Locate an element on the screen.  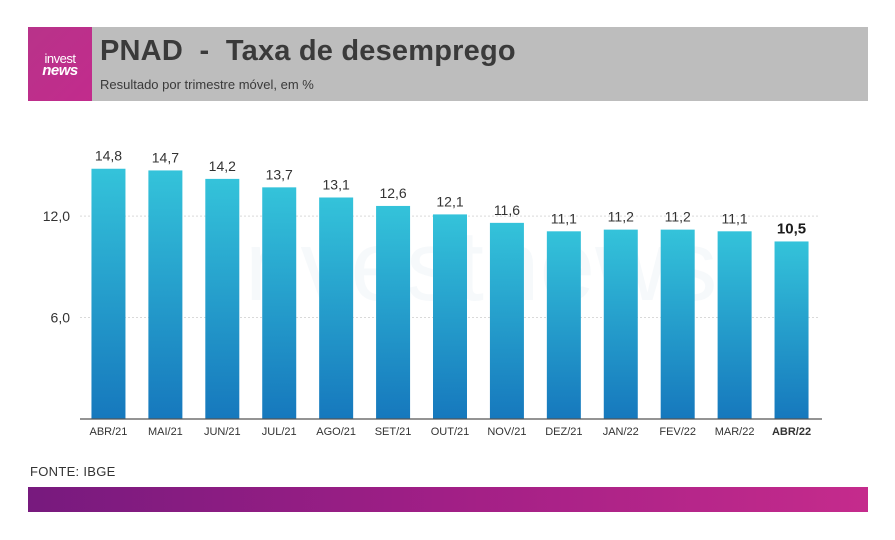
value-label: 14,2 is located at coordinates (222, 166).